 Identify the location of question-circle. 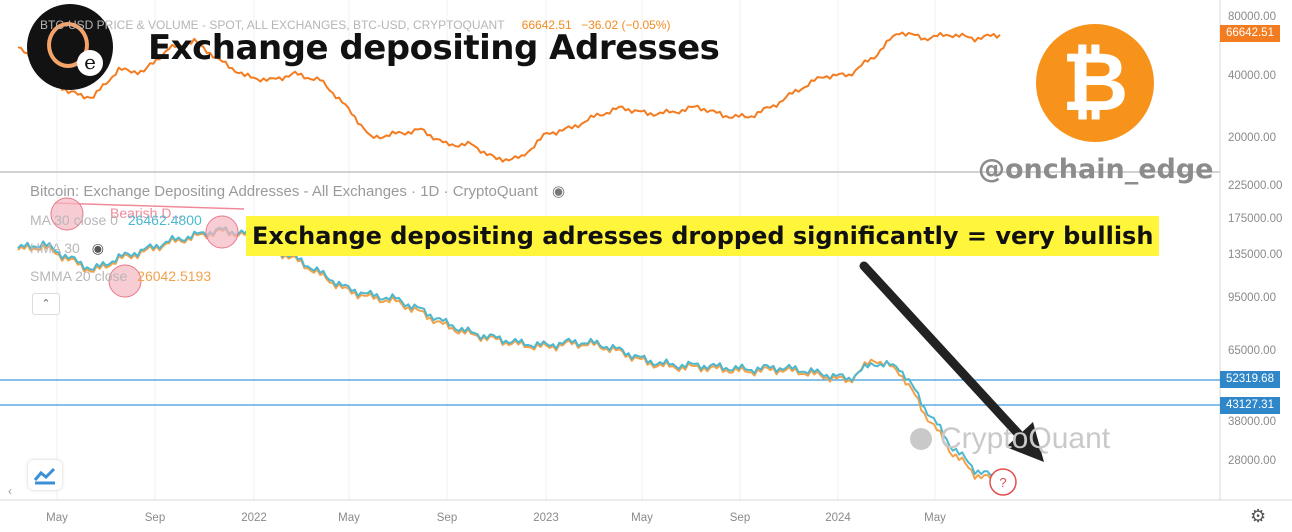
(1003, 482).